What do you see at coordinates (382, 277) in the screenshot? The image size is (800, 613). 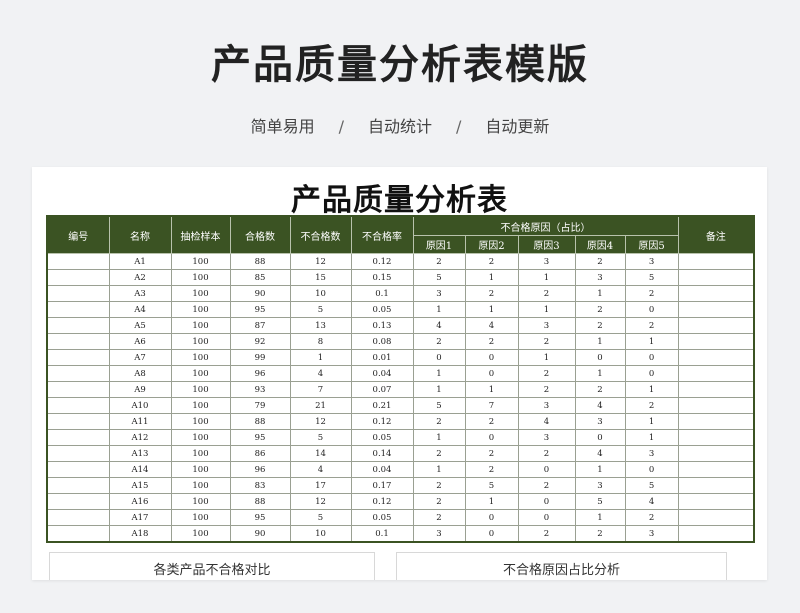 I see `cell-rate: 0.15` at bounding box center [382, 277].